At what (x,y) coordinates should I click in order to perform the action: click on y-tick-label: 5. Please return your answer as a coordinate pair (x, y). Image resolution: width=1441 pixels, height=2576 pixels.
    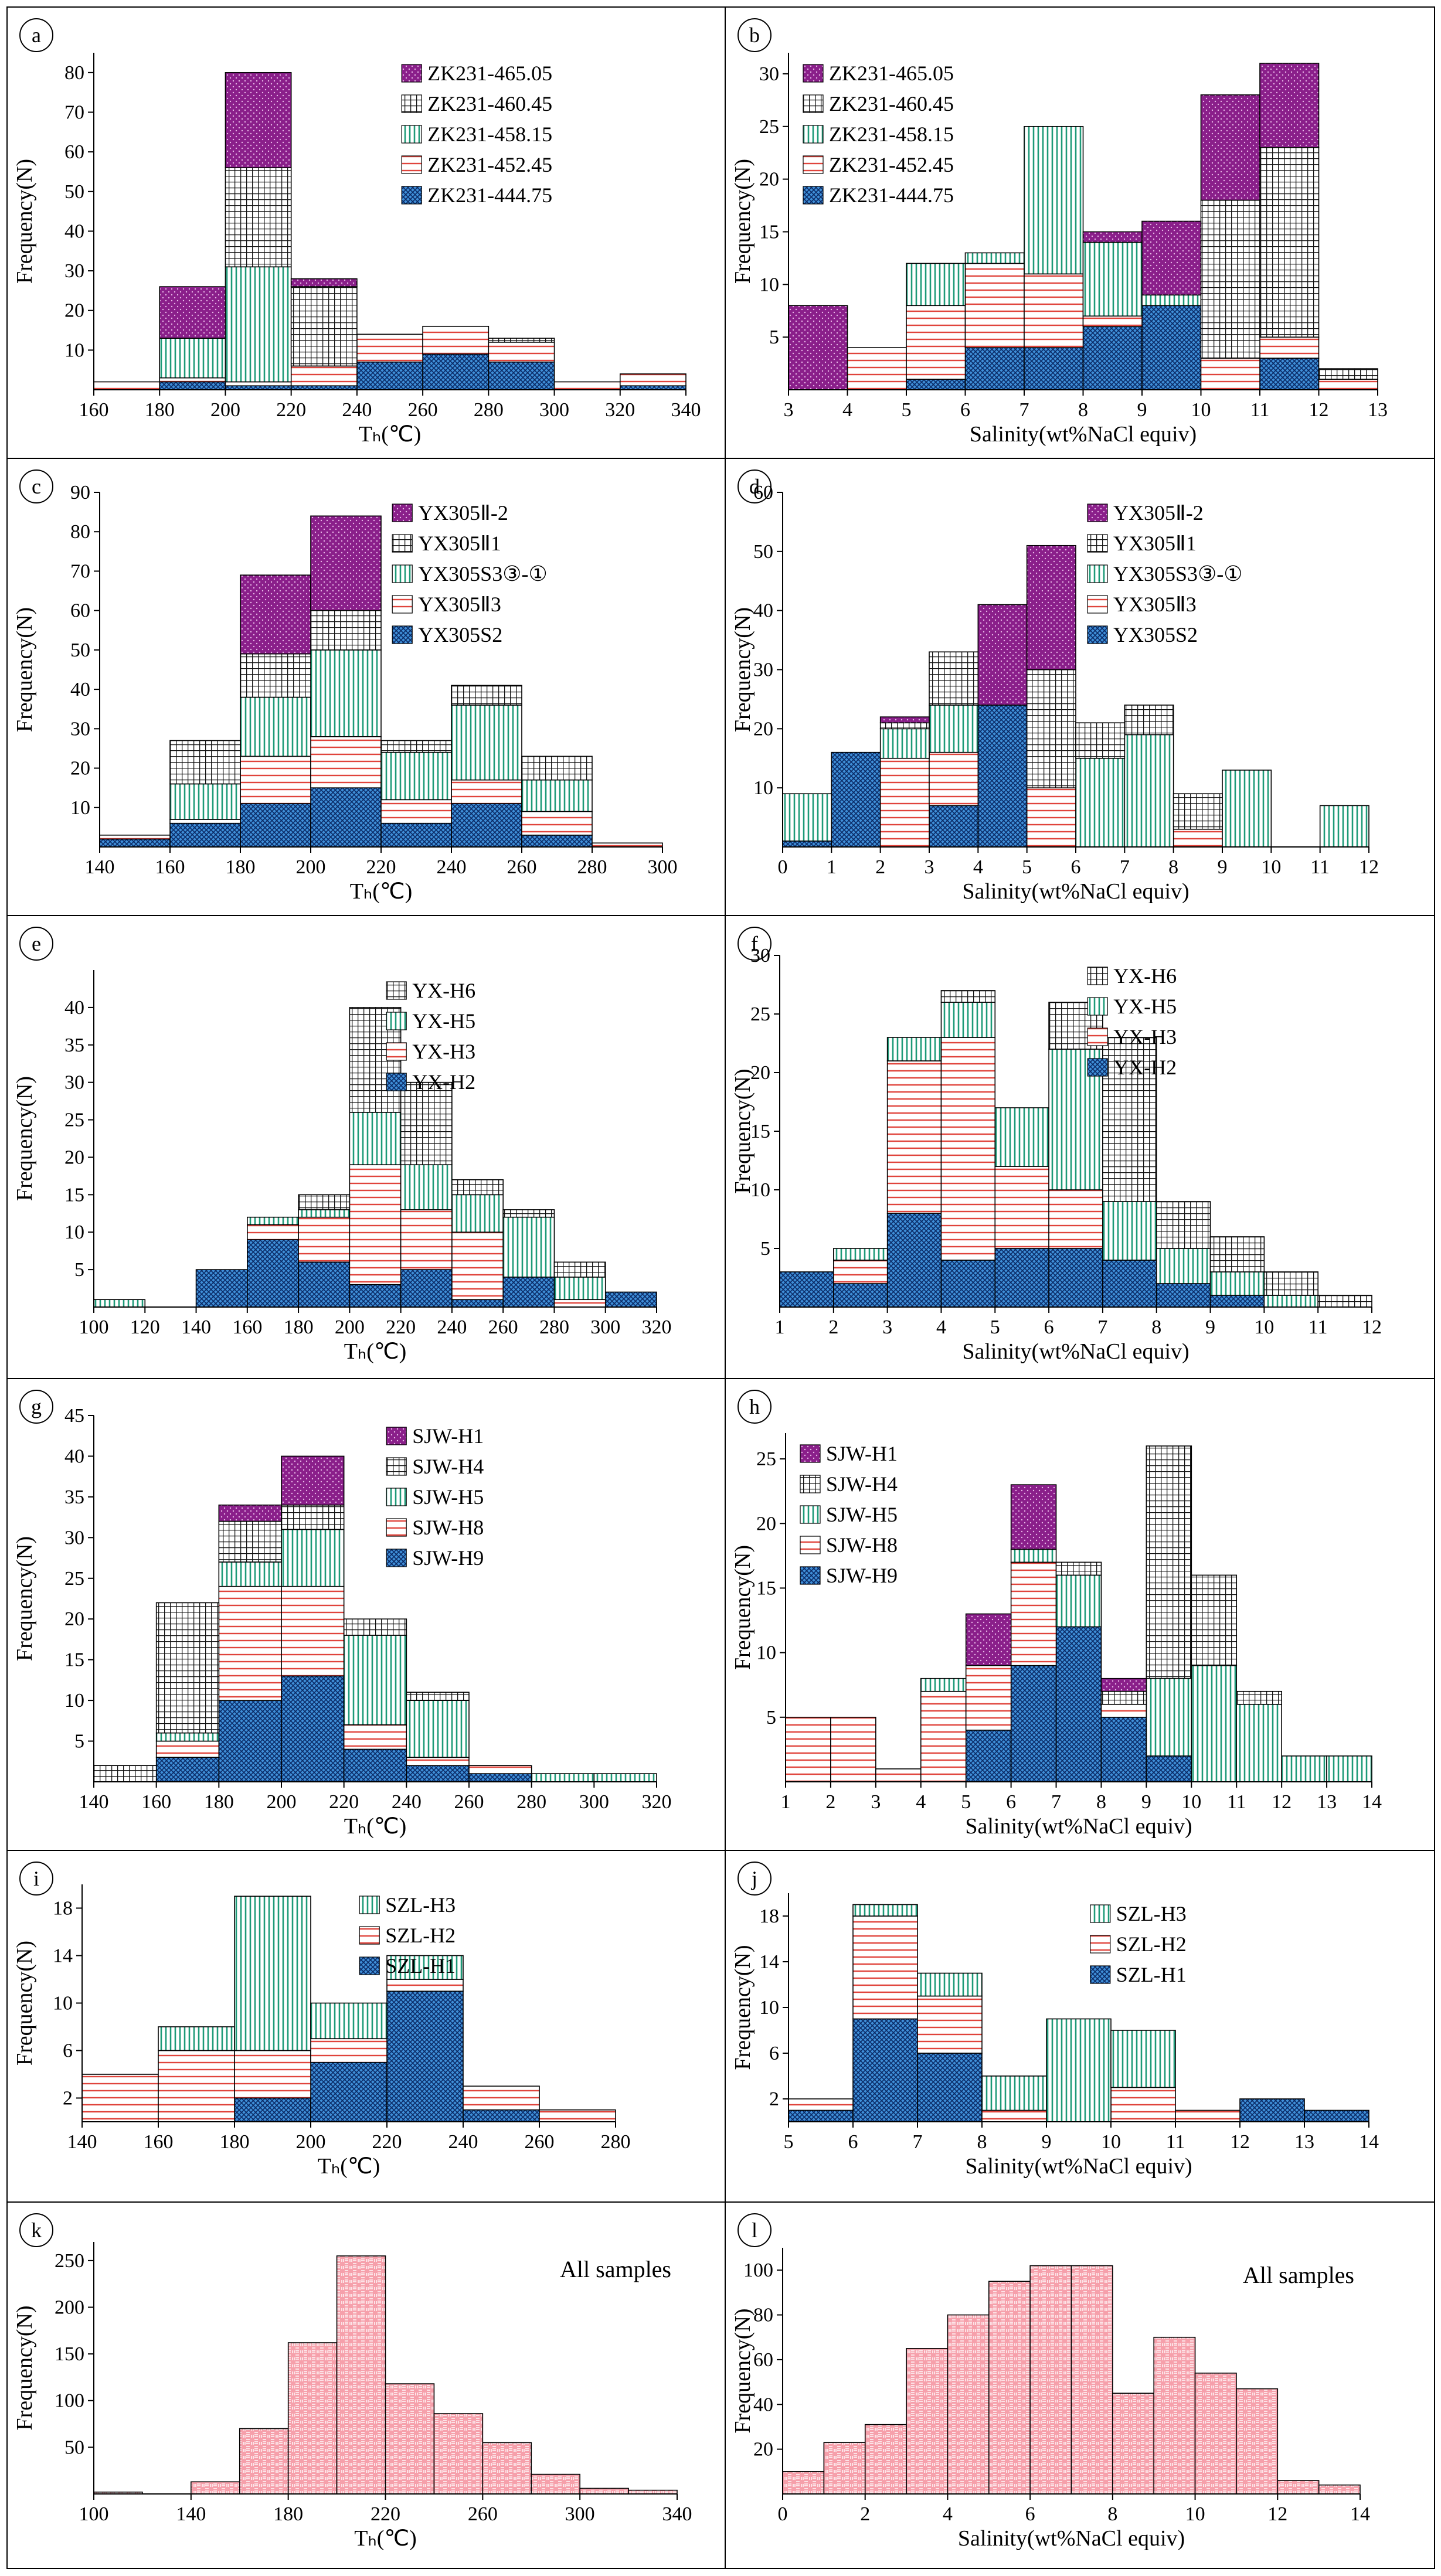
    Looking at the image, I should click on (771, 1717).